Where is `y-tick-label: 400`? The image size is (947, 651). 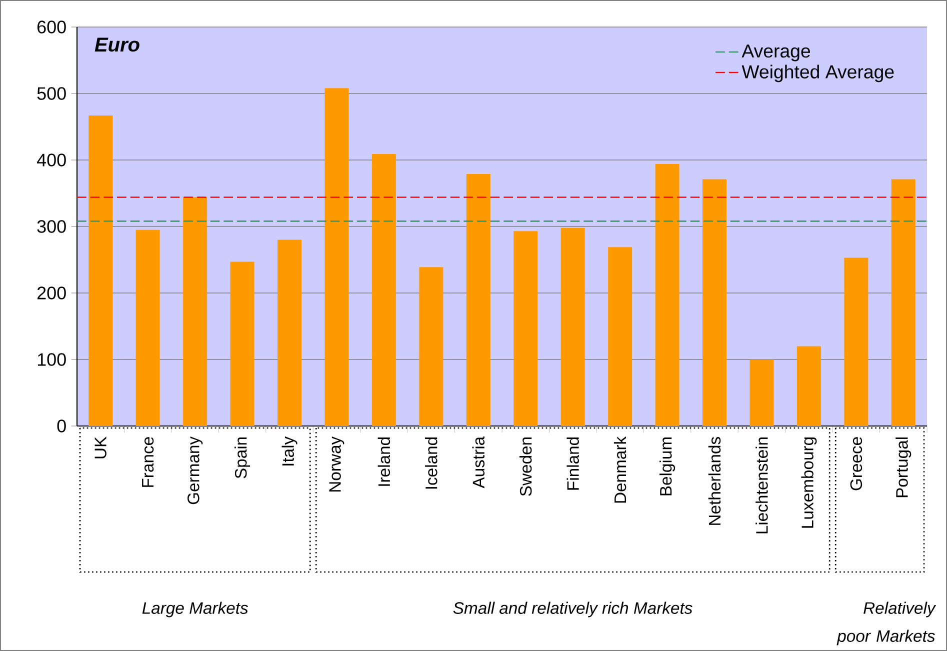
y-tick-label: 400 is located at coordinates (51, 160).